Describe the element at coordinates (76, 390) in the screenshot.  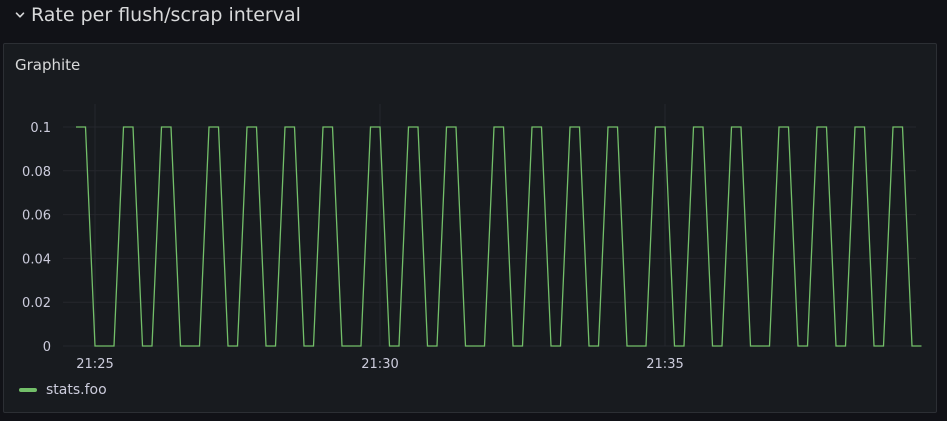
I see `legend-label: stats.foo` at that location.